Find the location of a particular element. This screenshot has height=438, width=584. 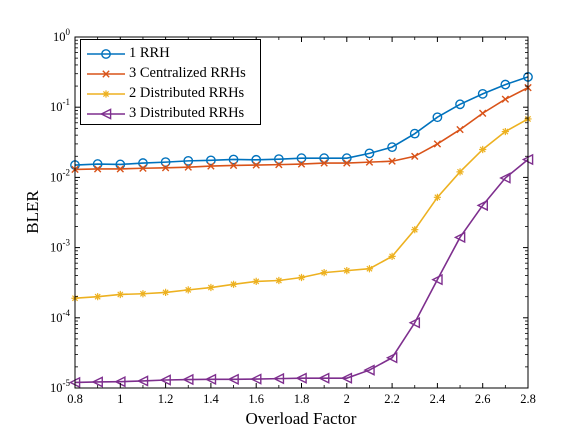

x-tick-label: 2.8 is located at coordinates (528, 399).